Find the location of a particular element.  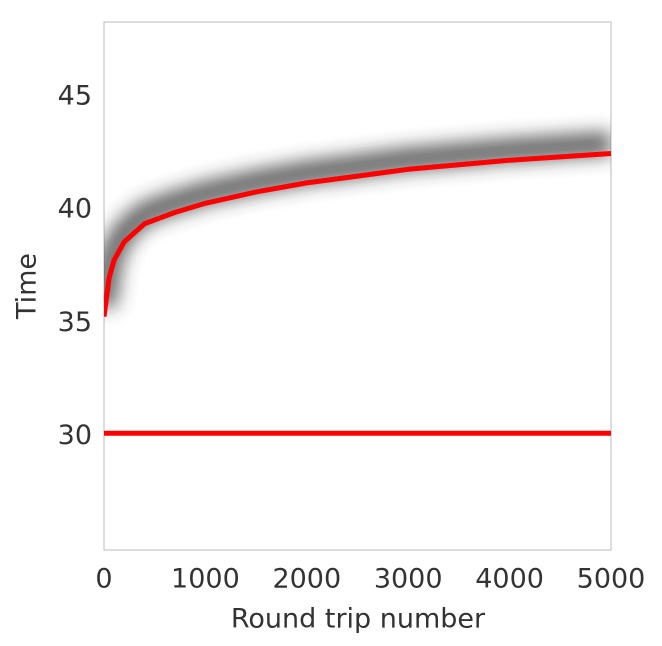

x-tick-label: 4000 is located at coordinates (509, 579).